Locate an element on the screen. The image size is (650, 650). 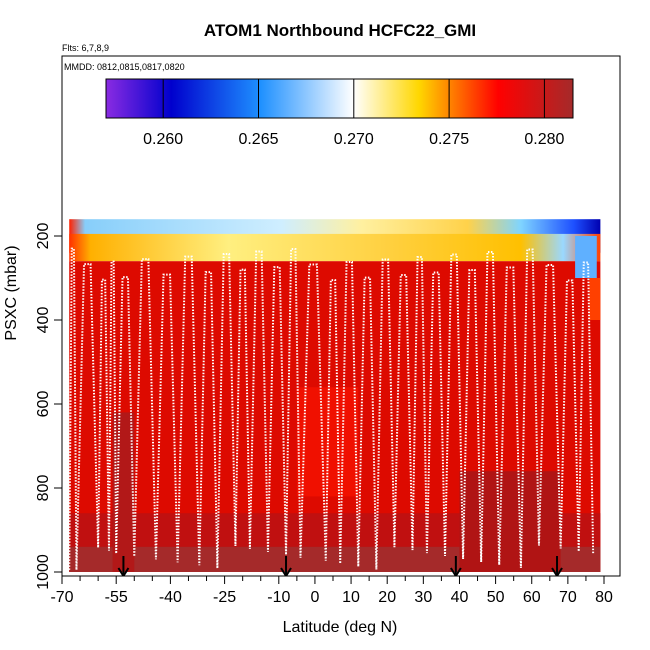
x-tick-label: 0 is located at coordinates (314, 597).